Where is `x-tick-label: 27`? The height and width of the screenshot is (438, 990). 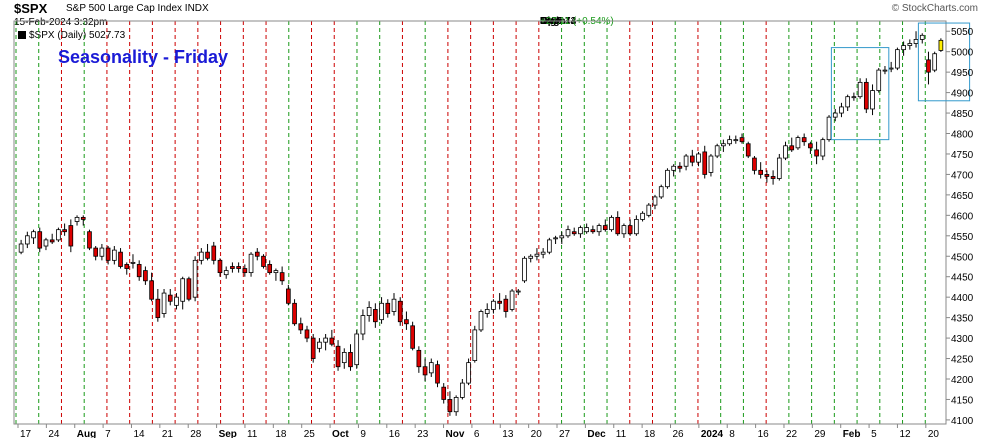 x-tick-label: 27 is located at coordinates (565, 433).